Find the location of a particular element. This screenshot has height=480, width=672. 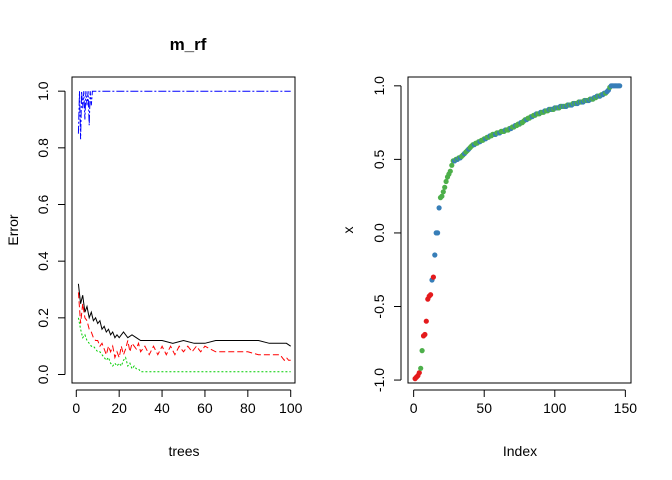

scatter-y-tick-label: -1.0 is located at coordinates (379, 380).